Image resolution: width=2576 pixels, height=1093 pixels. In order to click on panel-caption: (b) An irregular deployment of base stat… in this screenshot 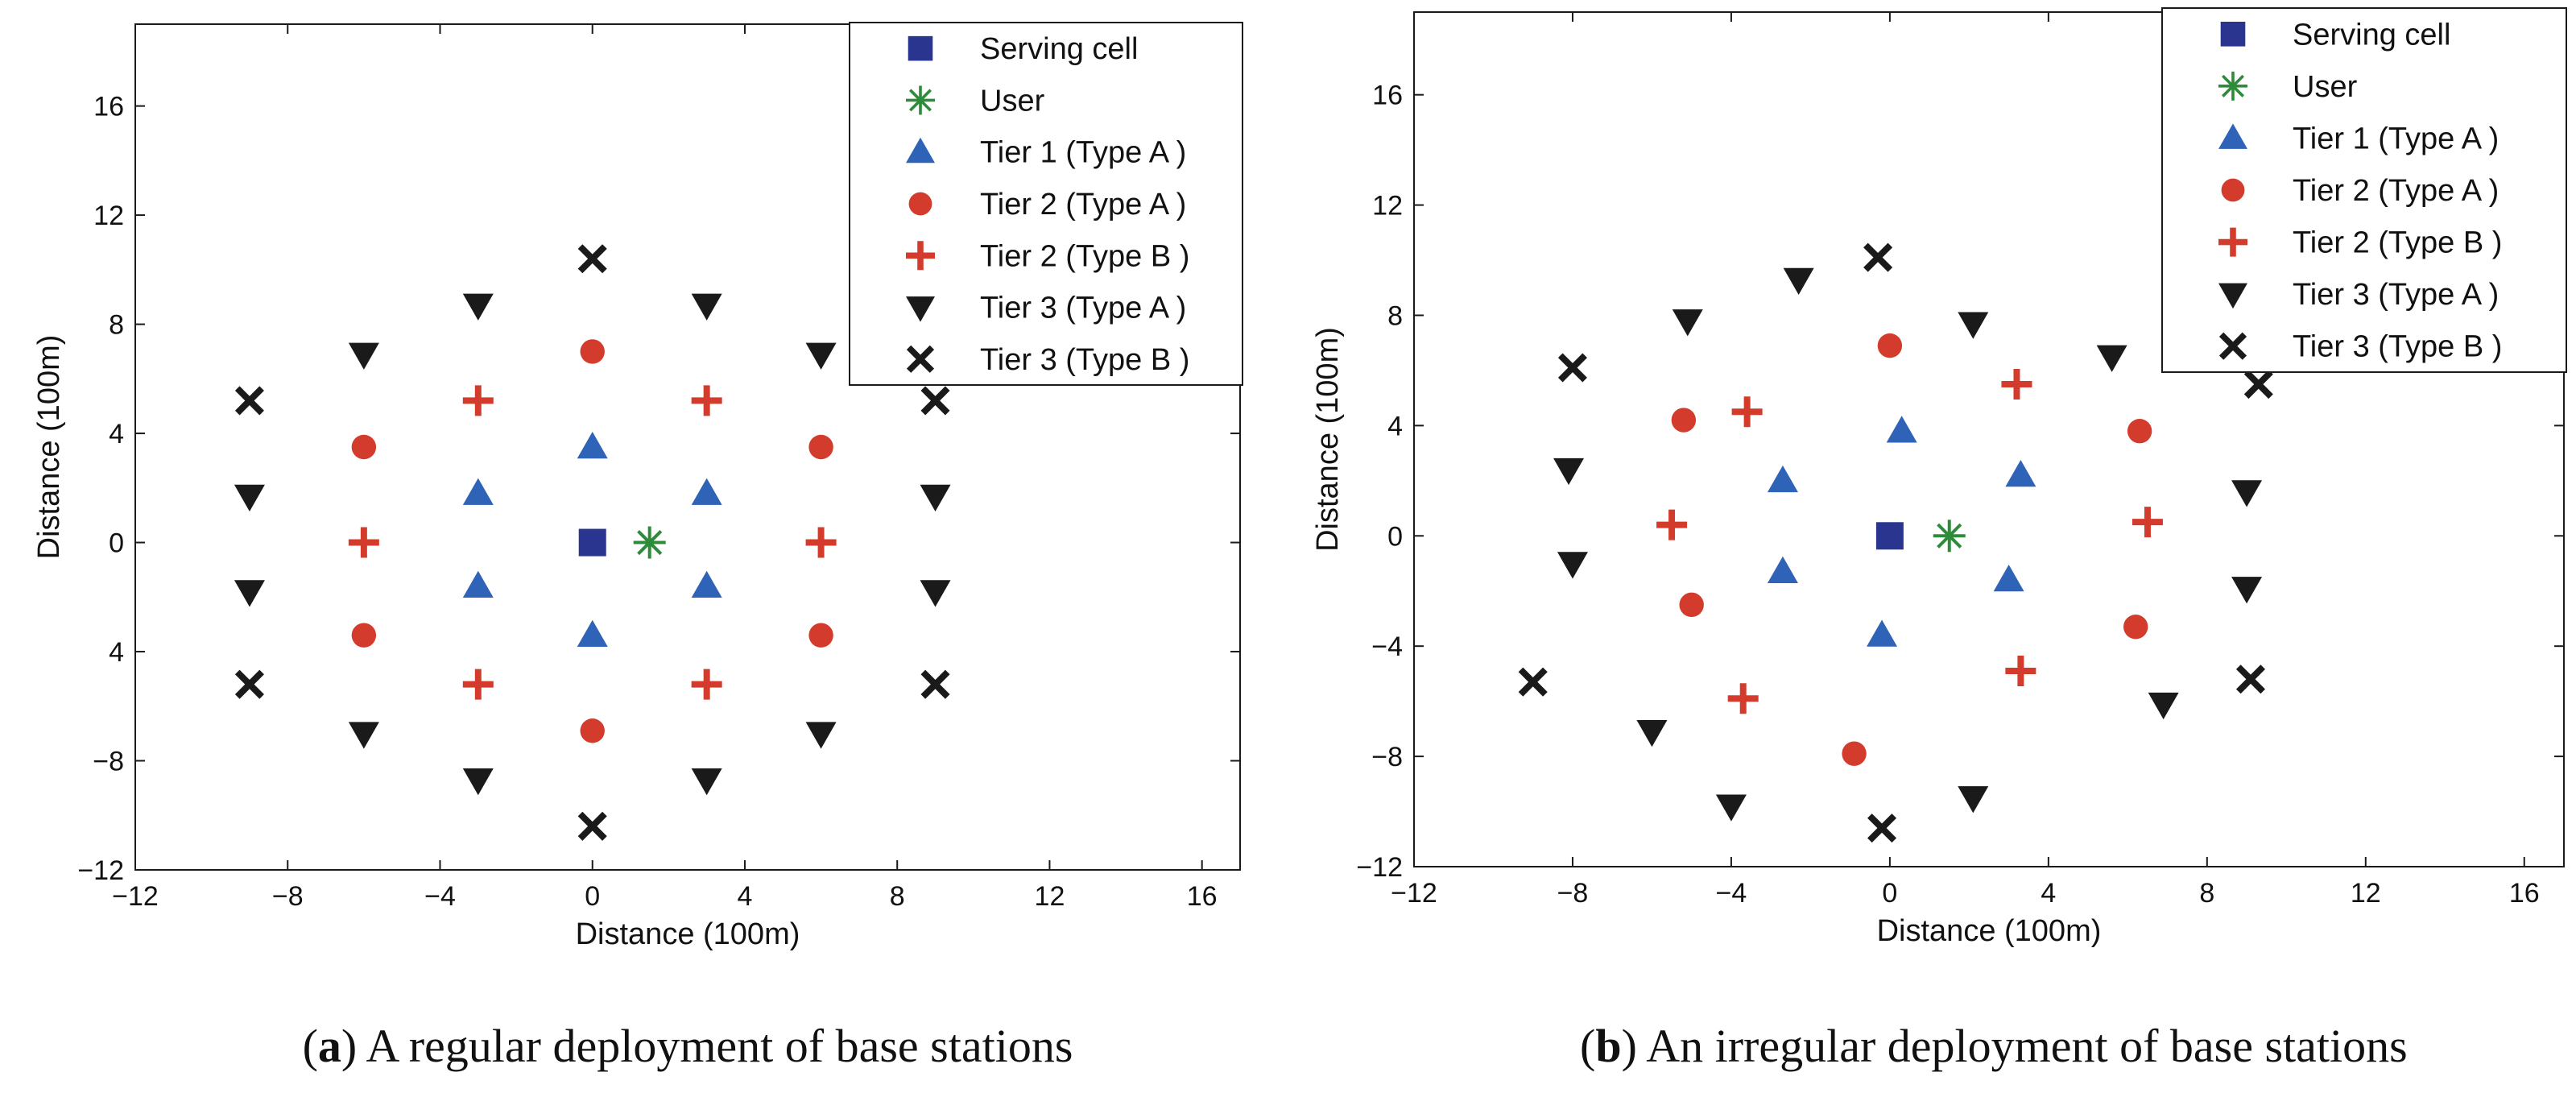, I will do `click(1994, 1046)`.